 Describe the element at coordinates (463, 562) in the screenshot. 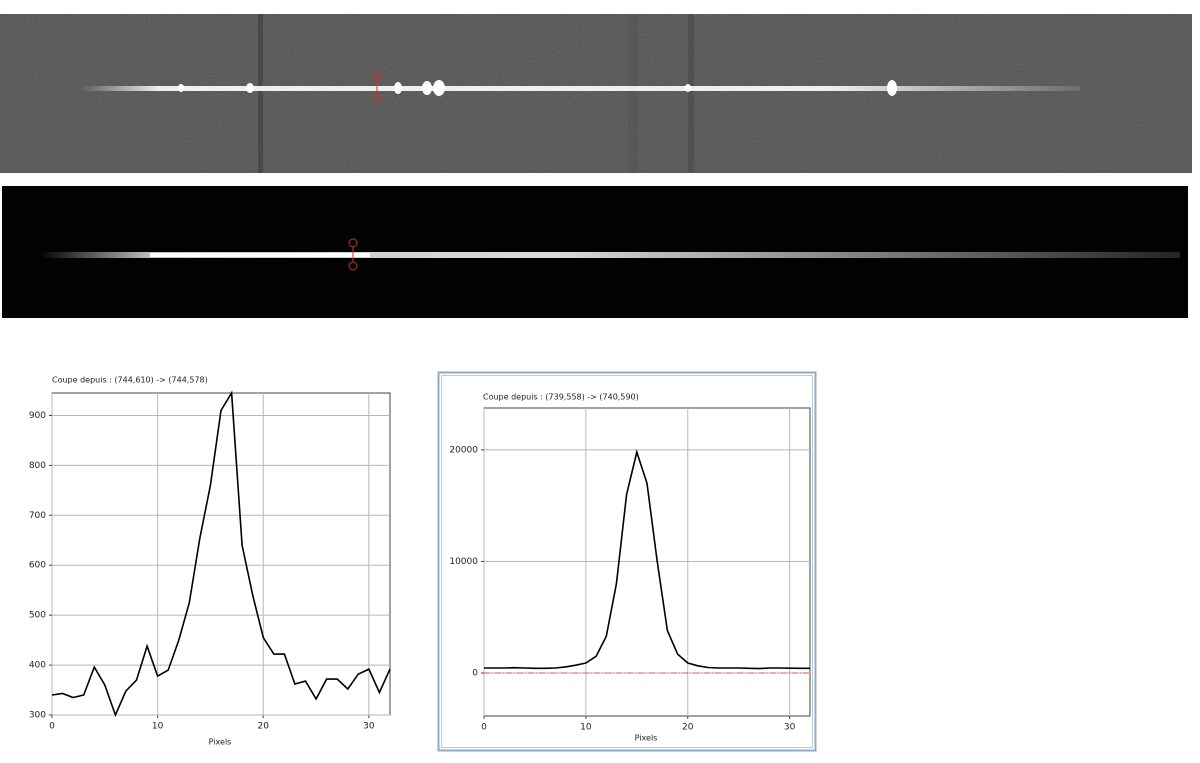

I see `y-tick-label: 10000` at that location.